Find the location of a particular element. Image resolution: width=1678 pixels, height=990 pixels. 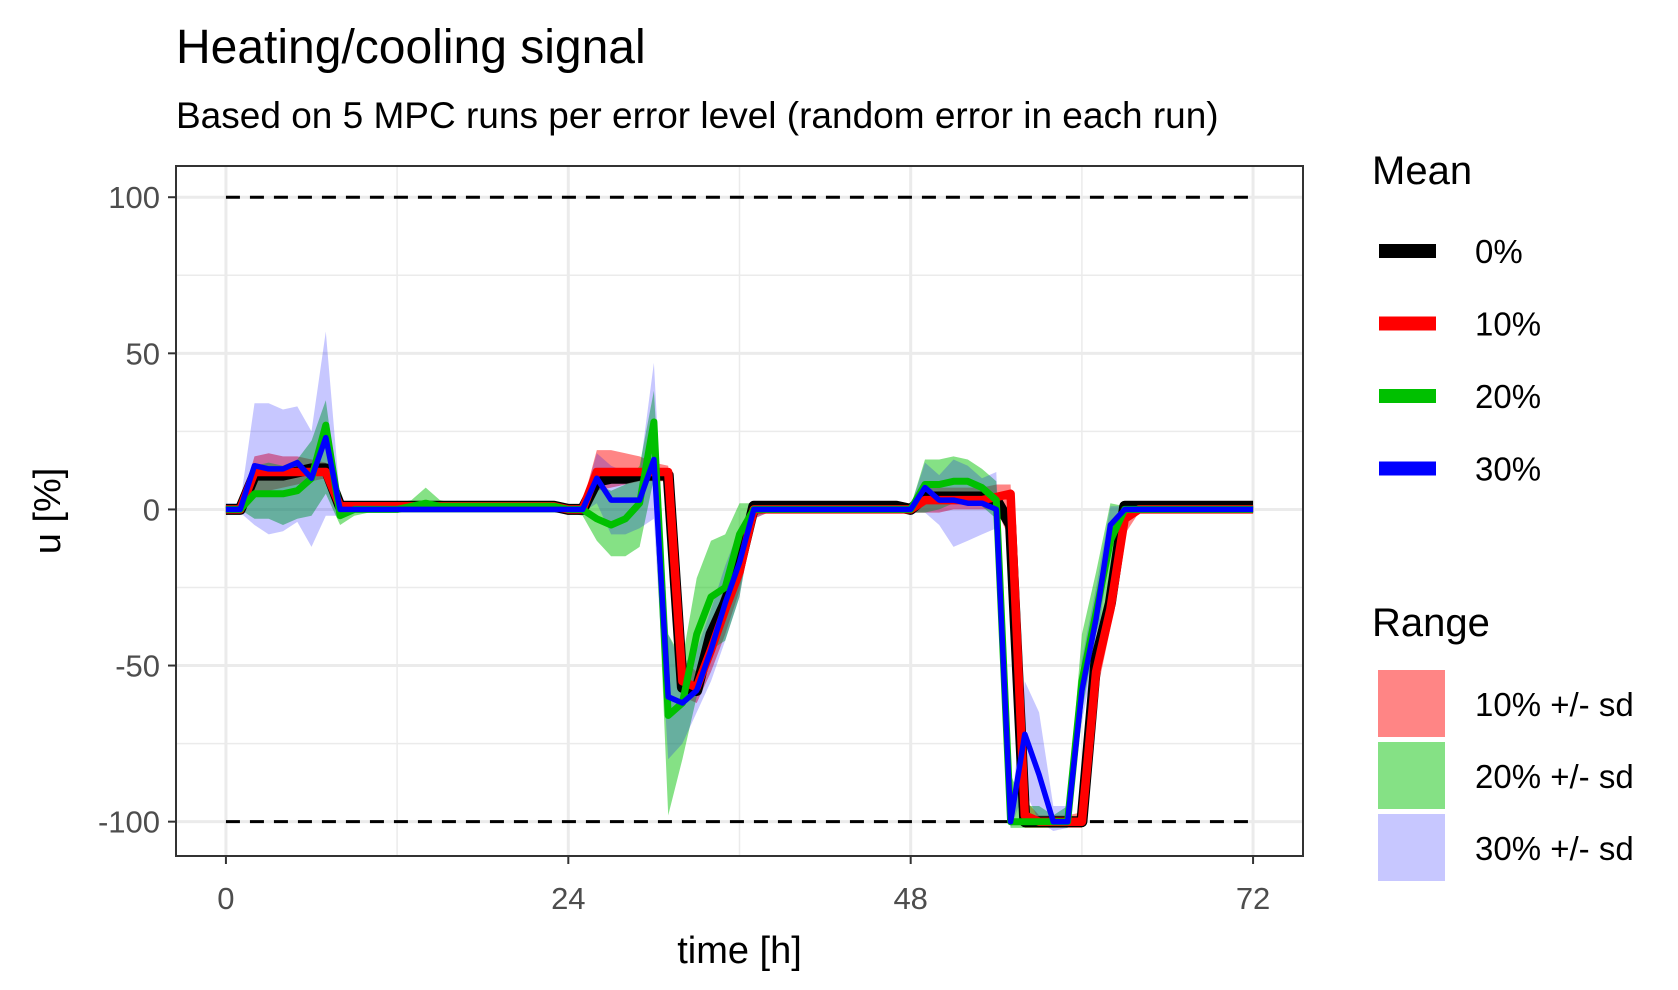

legend-mean-key-0: 0% is located at coordinates (1451, 251).